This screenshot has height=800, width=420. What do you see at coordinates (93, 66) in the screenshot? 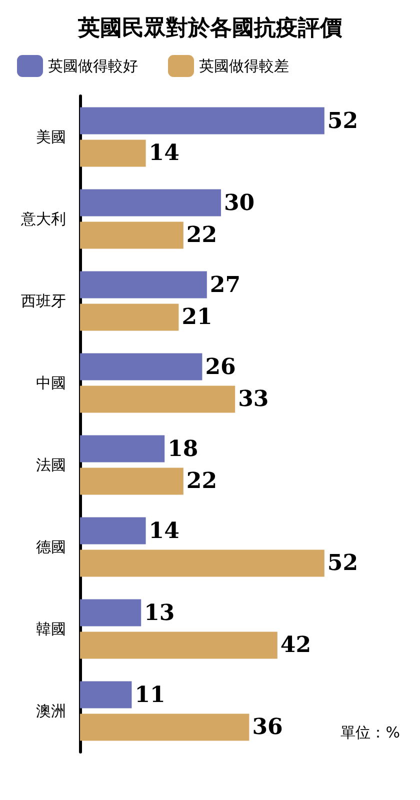
I see `legend-label: 英國做得較好` at bounding box center [93, 66].